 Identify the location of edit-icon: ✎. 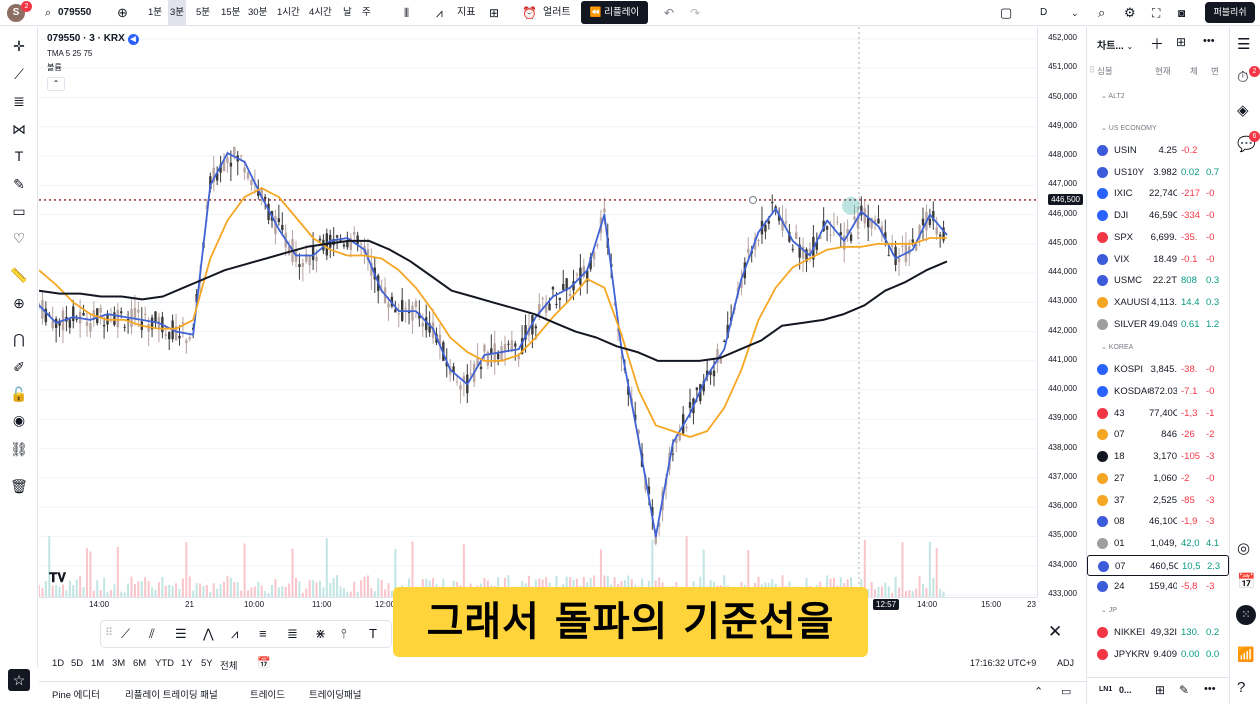
(1184, 690).